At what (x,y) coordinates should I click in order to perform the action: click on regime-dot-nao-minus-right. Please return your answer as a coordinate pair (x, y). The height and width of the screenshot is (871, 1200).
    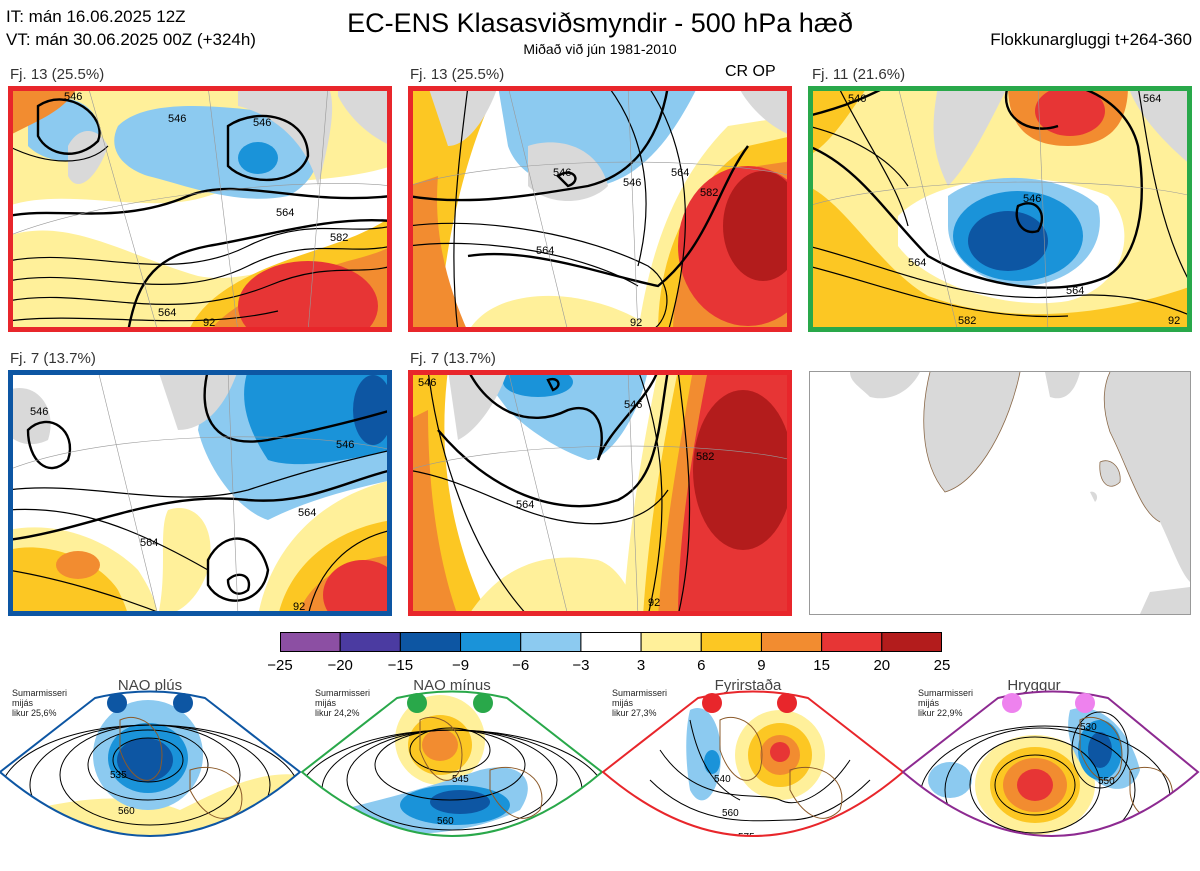
    Looking at the image, I should click on (483, 703).